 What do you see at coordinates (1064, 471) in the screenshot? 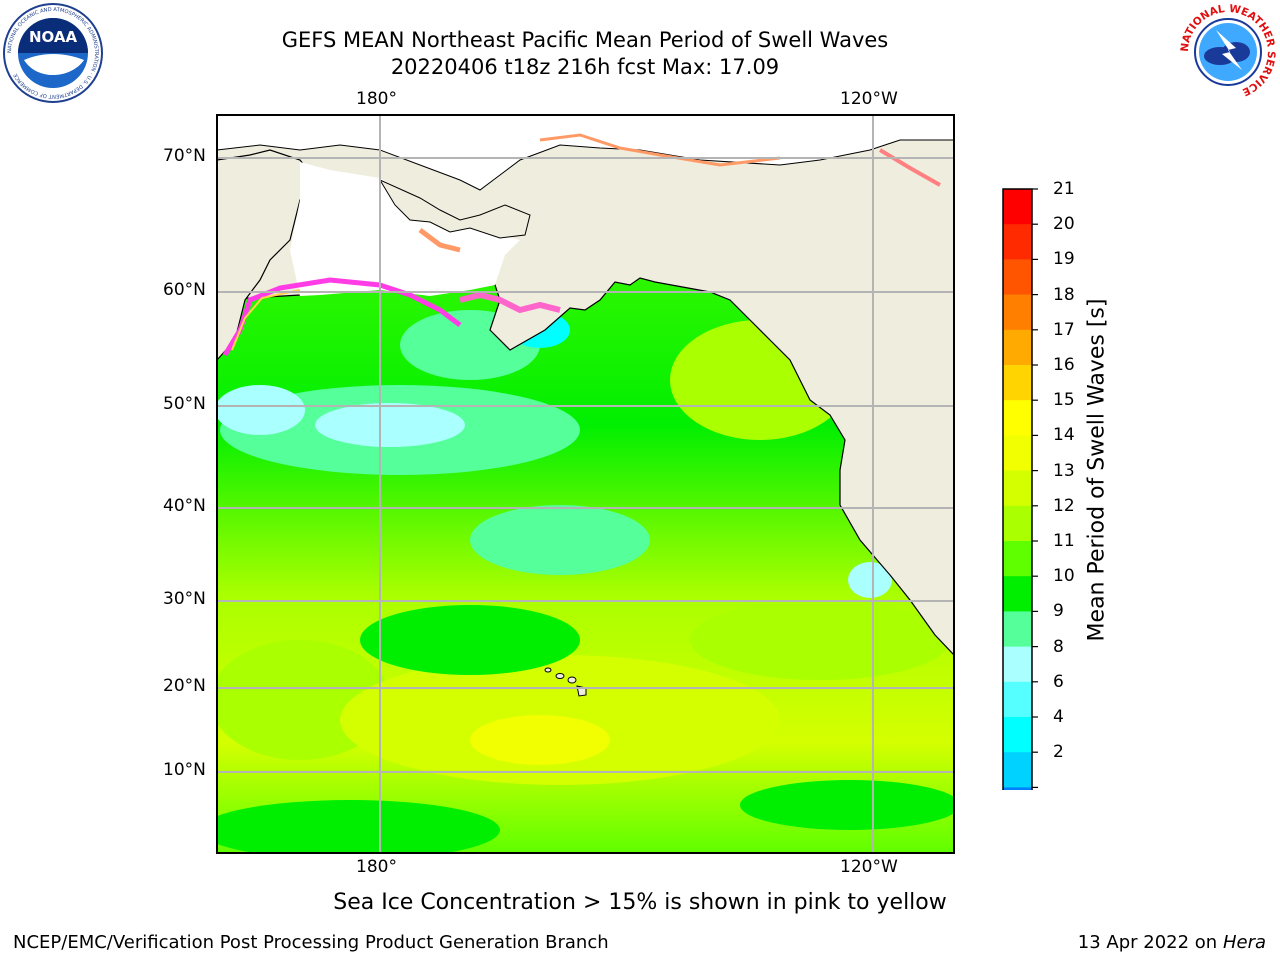
I see `cb-tick-13: 13` at bounding box center [1064, 471].